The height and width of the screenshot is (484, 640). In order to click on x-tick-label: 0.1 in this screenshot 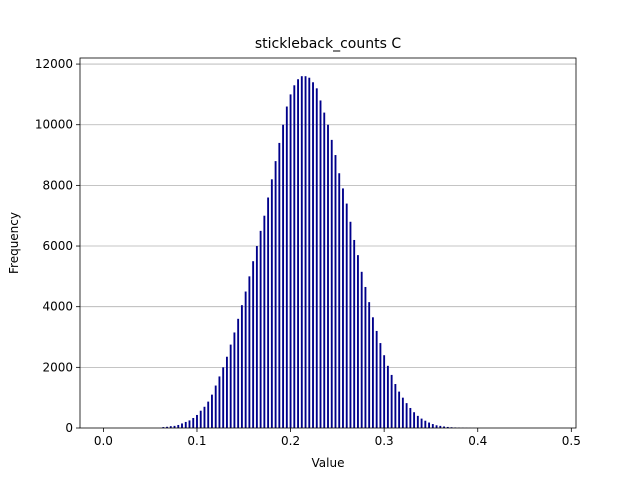, I will do `click(196, 441)`.